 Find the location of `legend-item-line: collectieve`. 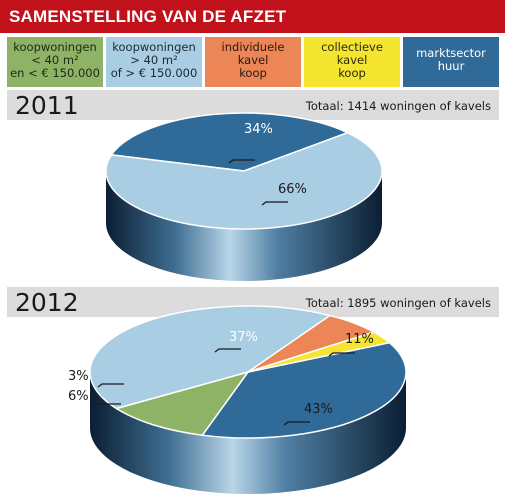

legend-item-line: collectieve is located at coordinates (352, 47).